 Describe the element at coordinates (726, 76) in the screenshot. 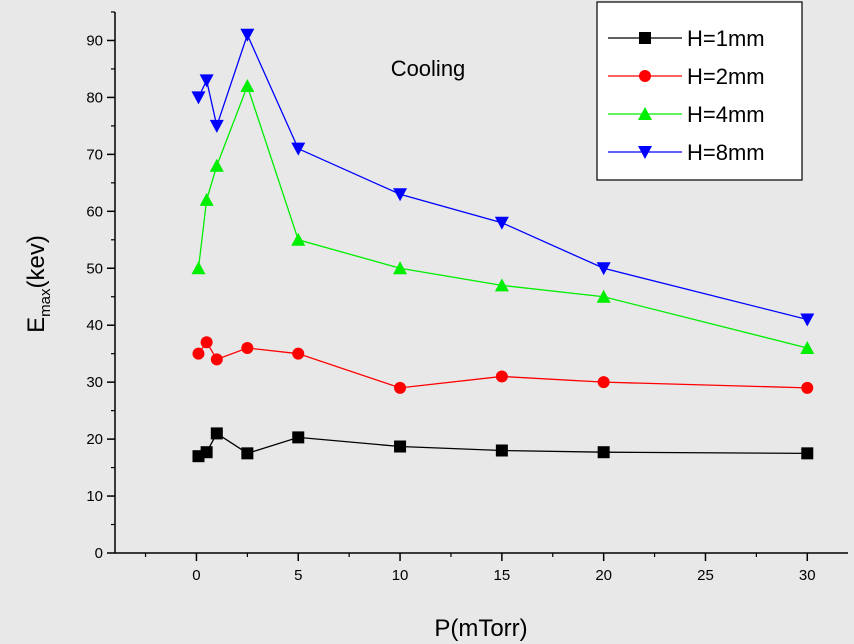

I see `legend-label: H=2mm` at that location.